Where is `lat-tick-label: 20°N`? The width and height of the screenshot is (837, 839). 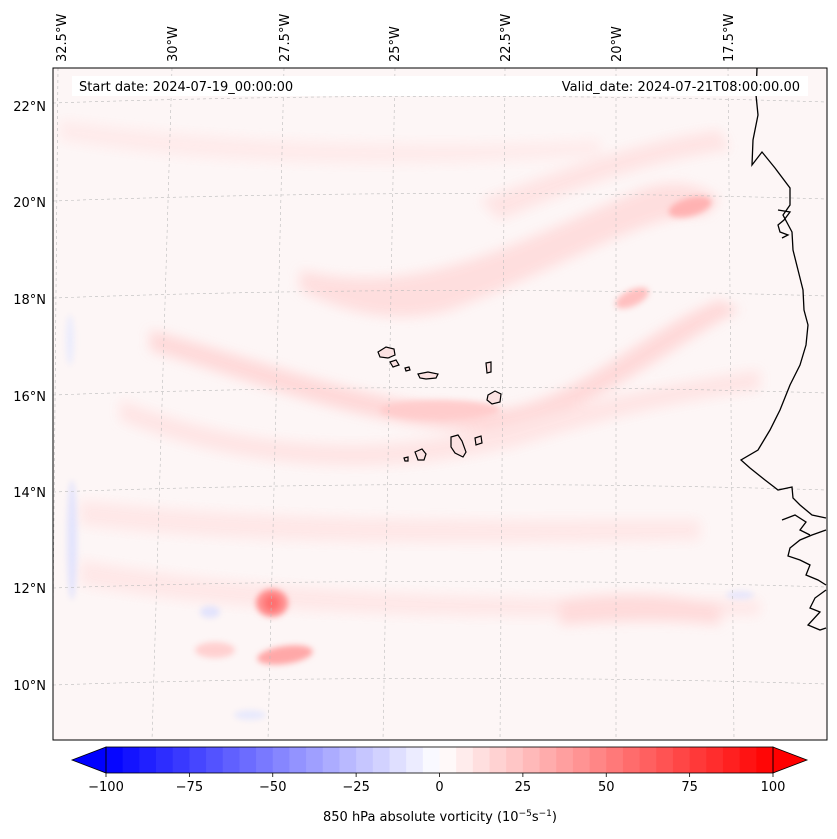 lat-tick-label: 20°N is located at coordinates (29, 203).